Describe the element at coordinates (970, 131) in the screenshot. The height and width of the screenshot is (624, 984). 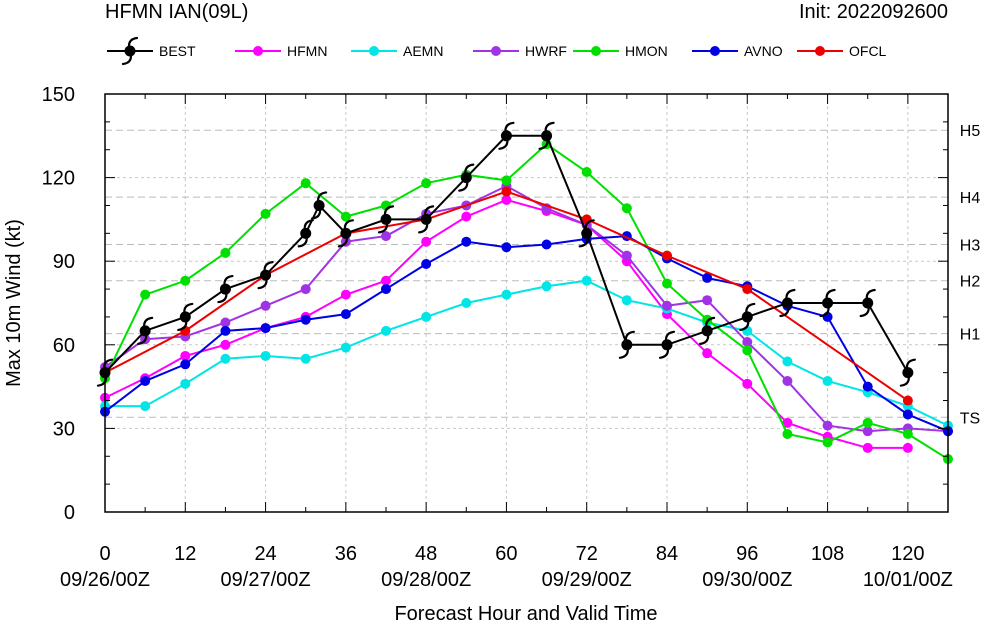
I see `category-label: H5` at that location.